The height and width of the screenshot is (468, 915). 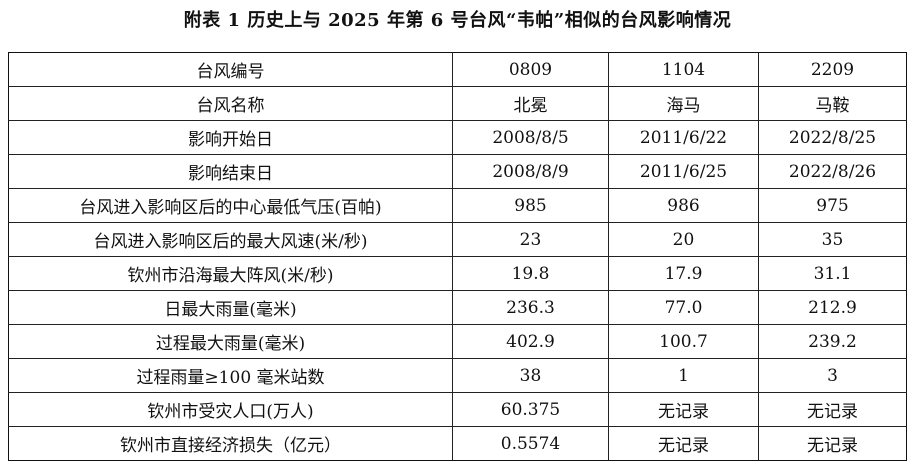 What do you see at coordinates (683, 273) in the screenshot?
I see `table-cell: 17.9` at bounding box center [683, 273].